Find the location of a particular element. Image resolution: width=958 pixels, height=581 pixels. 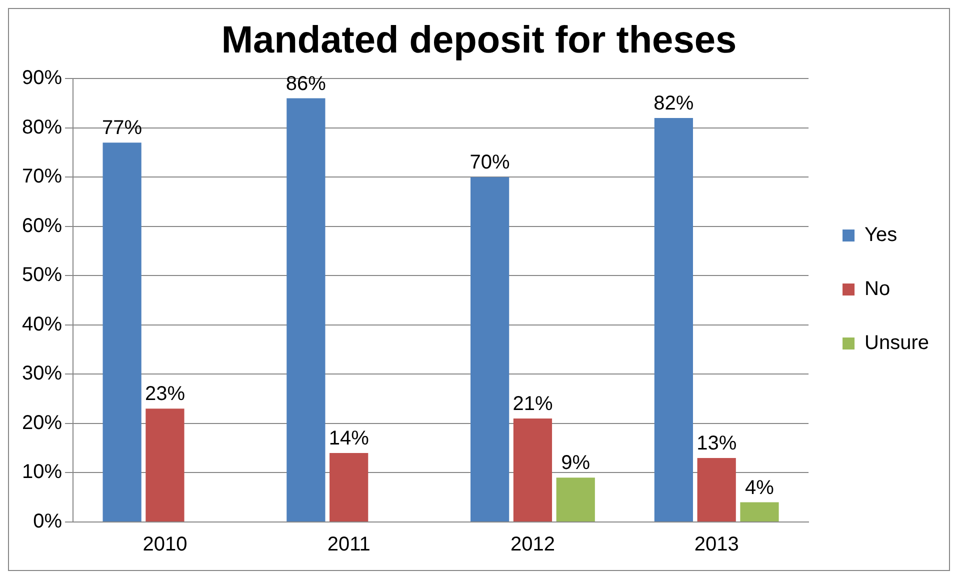

x-tick-label: 2010 is located at coordinates (165, 545).